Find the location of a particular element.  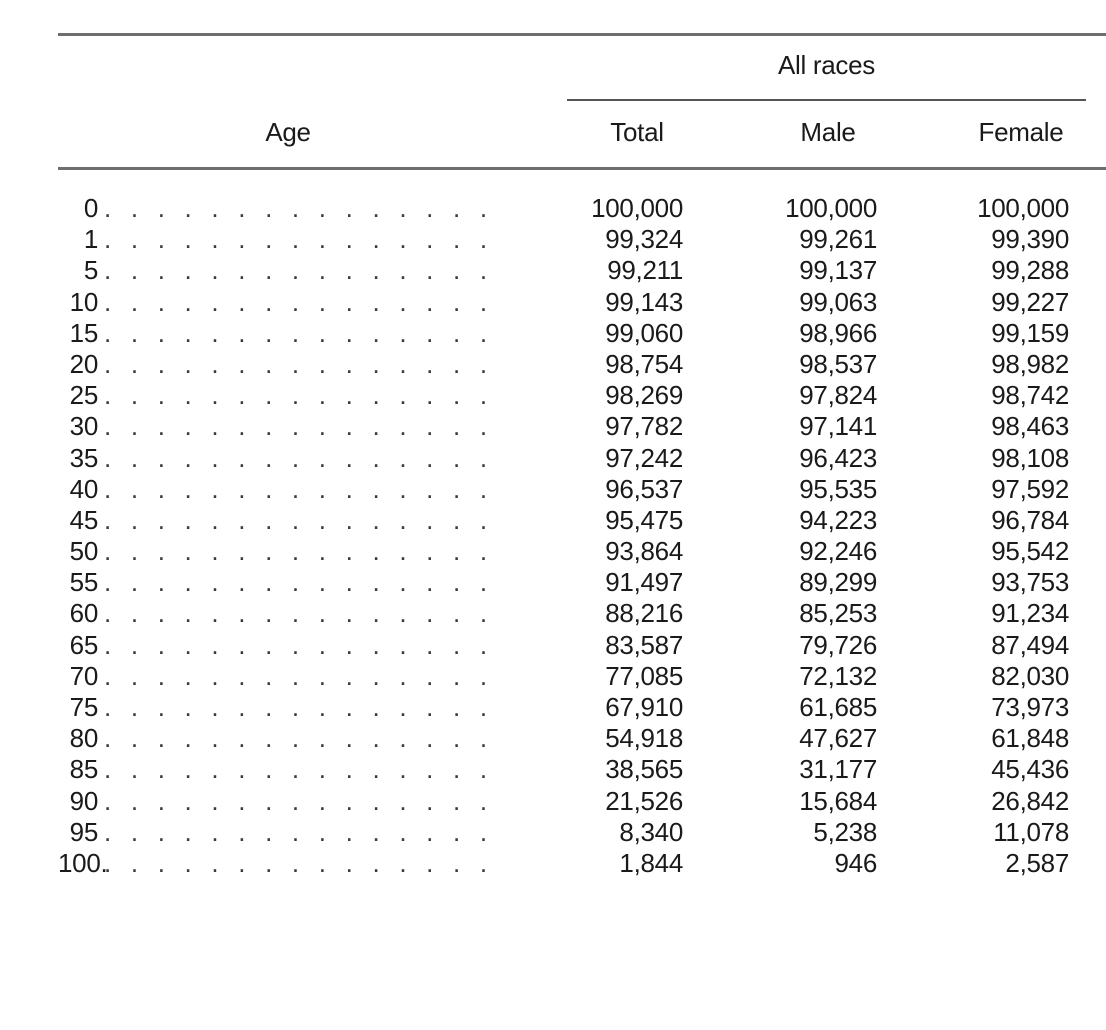

cell-male: 89,299 is located at coordinates (838, 582).